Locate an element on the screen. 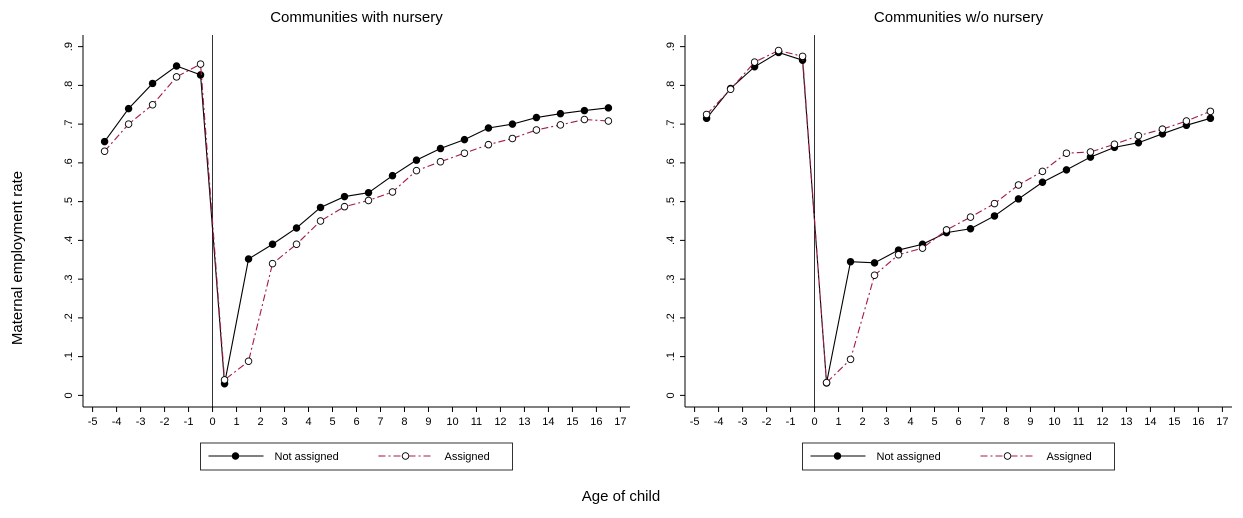 The width and height of the screenshot is (1243, 518). legend-label: Not assigned is located at coordinates (909, 457).